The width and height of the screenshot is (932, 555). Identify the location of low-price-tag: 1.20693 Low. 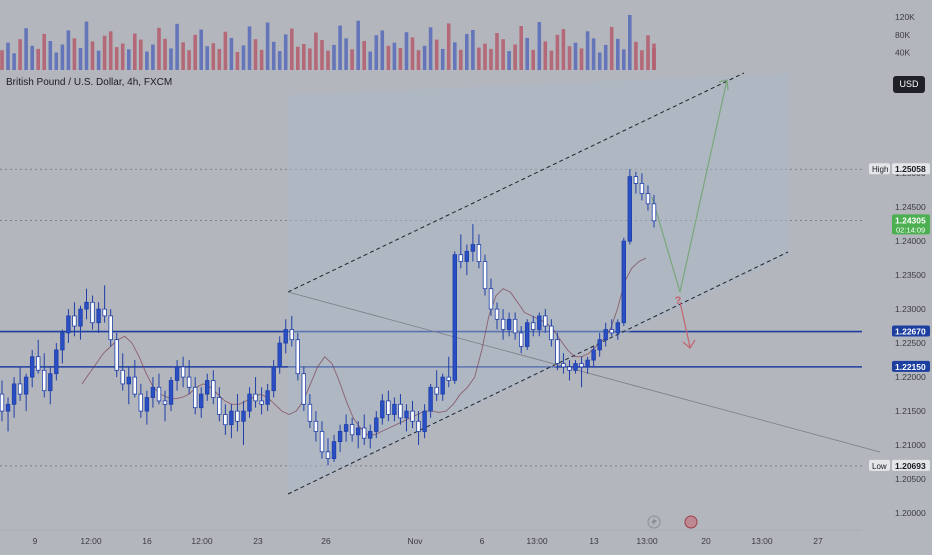
(899, 465).